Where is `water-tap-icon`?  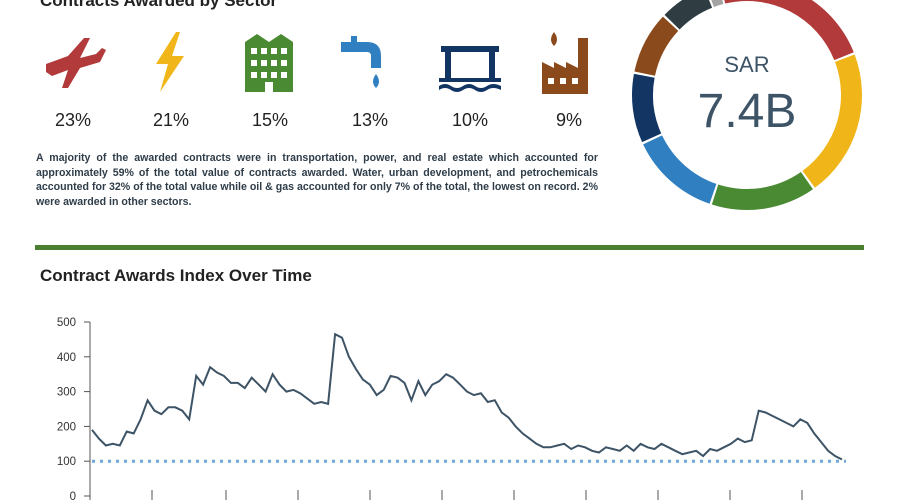
water-tap-icon is located at coordinates (361, 62).